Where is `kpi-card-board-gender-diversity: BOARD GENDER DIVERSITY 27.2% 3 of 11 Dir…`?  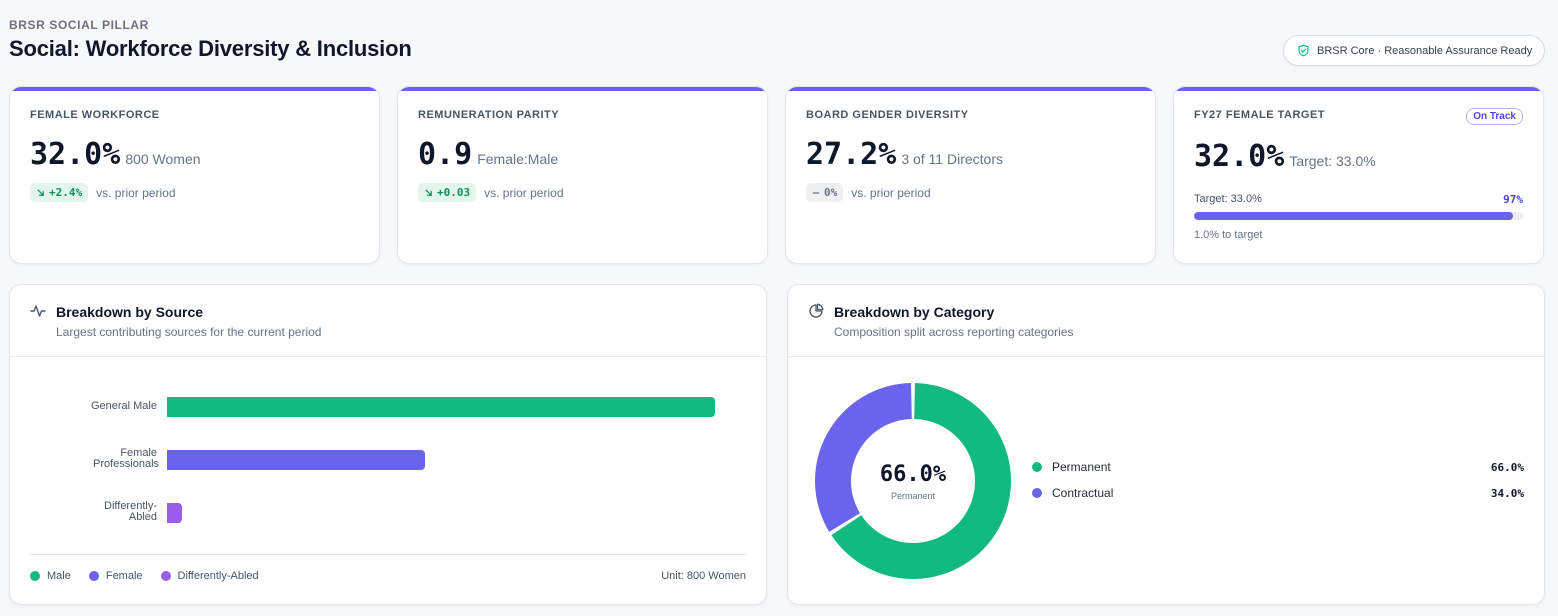 kpi-card-board-gender-diversity: BOARD GENDER DIVERSITY 27.2% 3 of 11 Dir… is located at coordinates (970, 175).